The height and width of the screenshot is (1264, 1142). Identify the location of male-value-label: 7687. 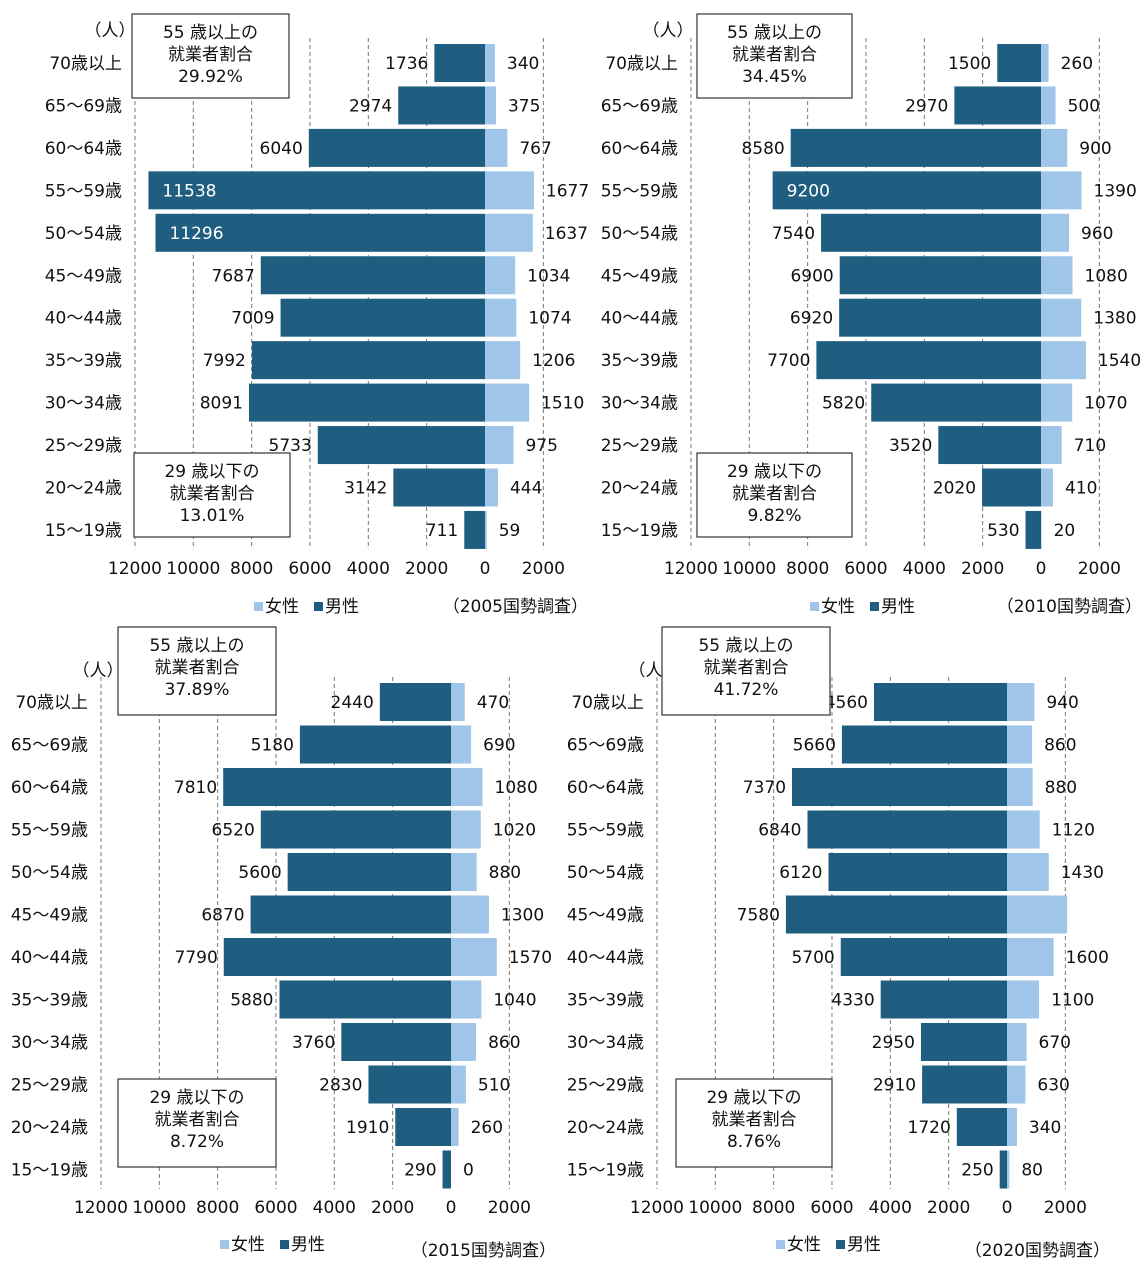
(233, 276).